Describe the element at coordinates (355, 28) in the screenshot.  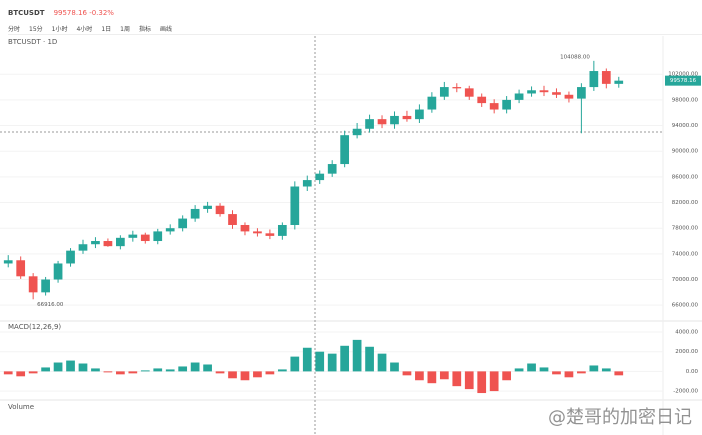
I see `toolbar: 分时 15分 1小时 4小时 1日 1周 指标 画线` at that location.